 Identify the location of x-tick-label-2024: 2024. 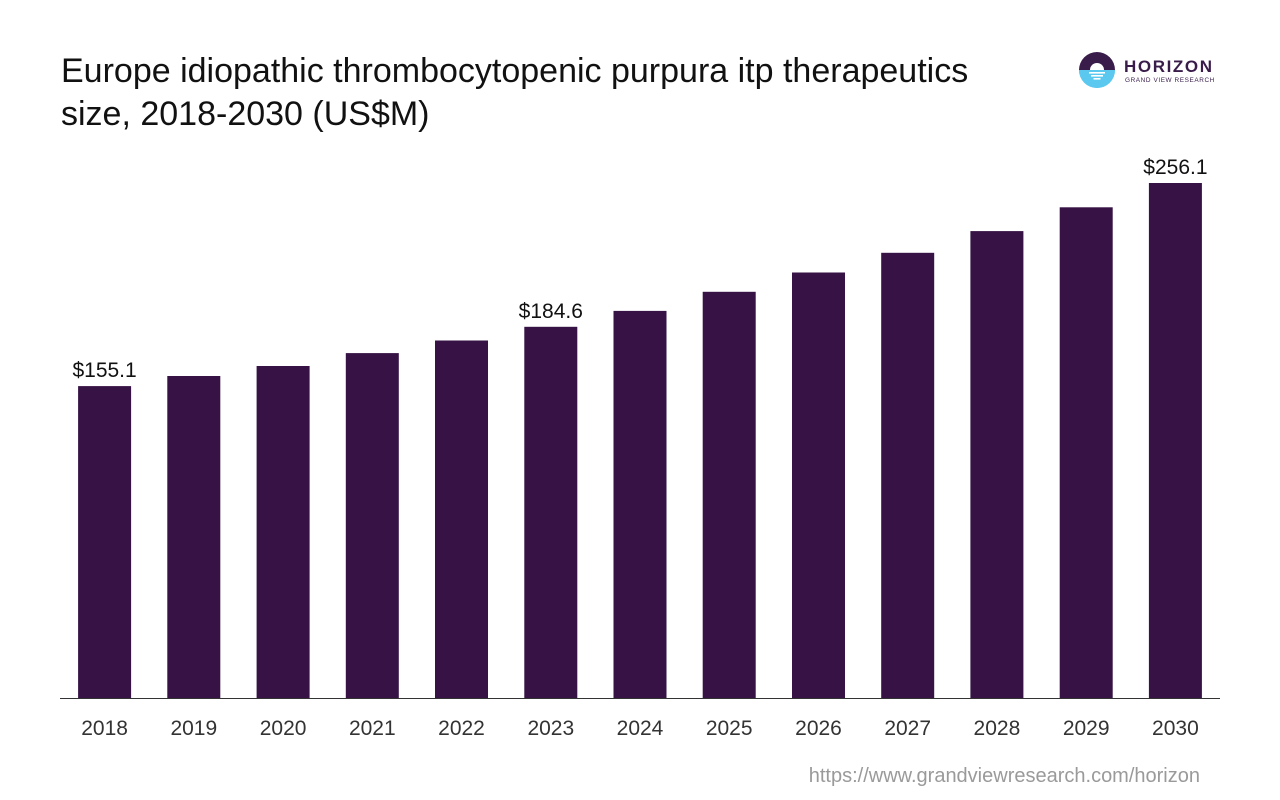
(640, 728).